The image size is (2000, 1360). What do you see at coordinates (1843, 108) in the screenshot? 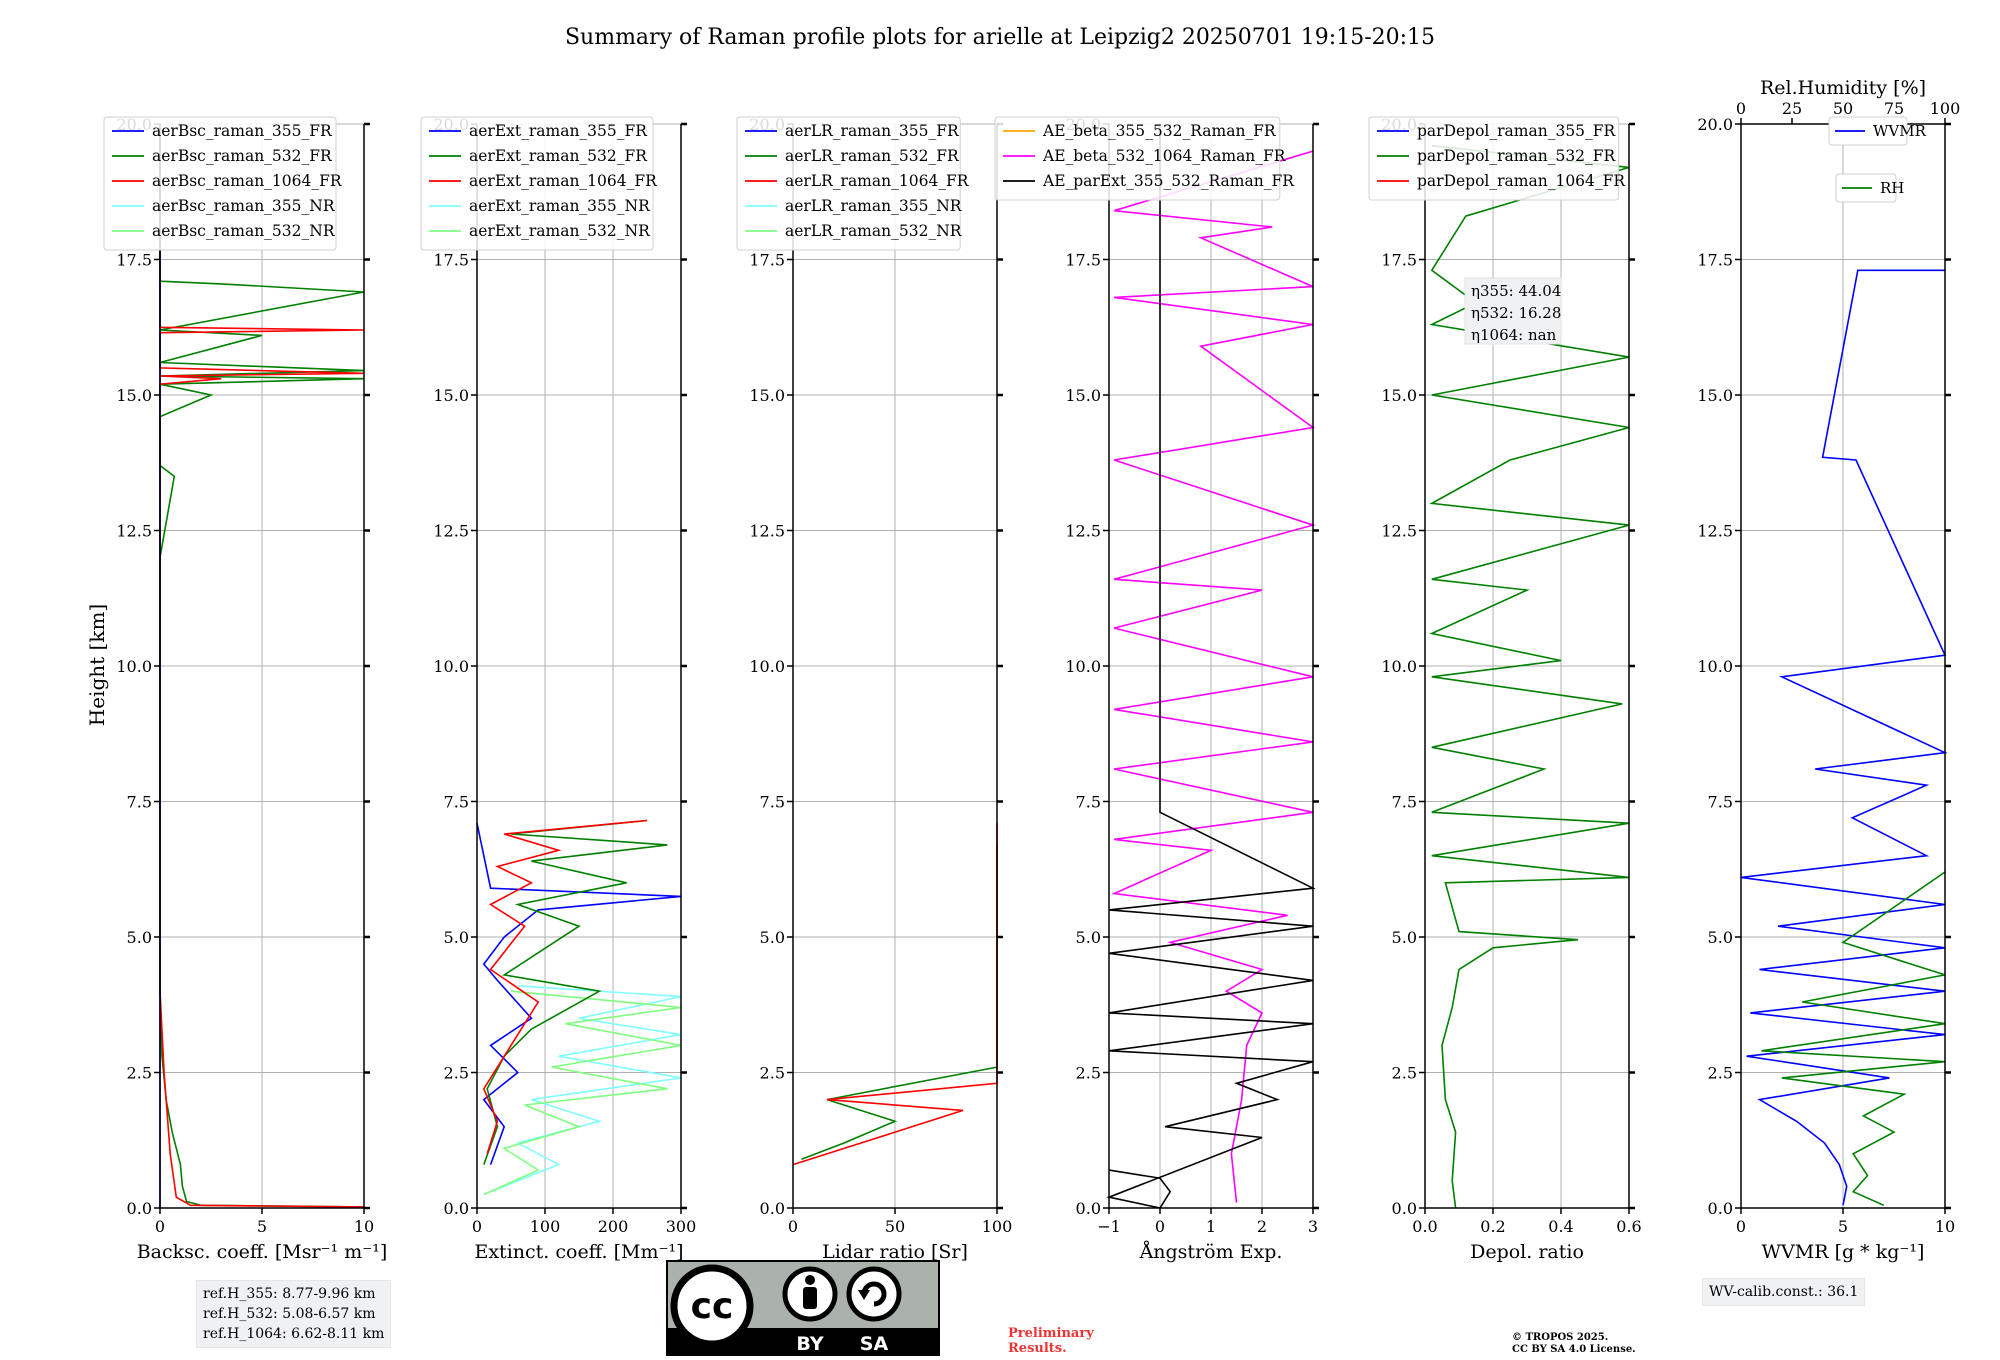
I see `top-tick-label: 50` at bounding box center [1843, 108].